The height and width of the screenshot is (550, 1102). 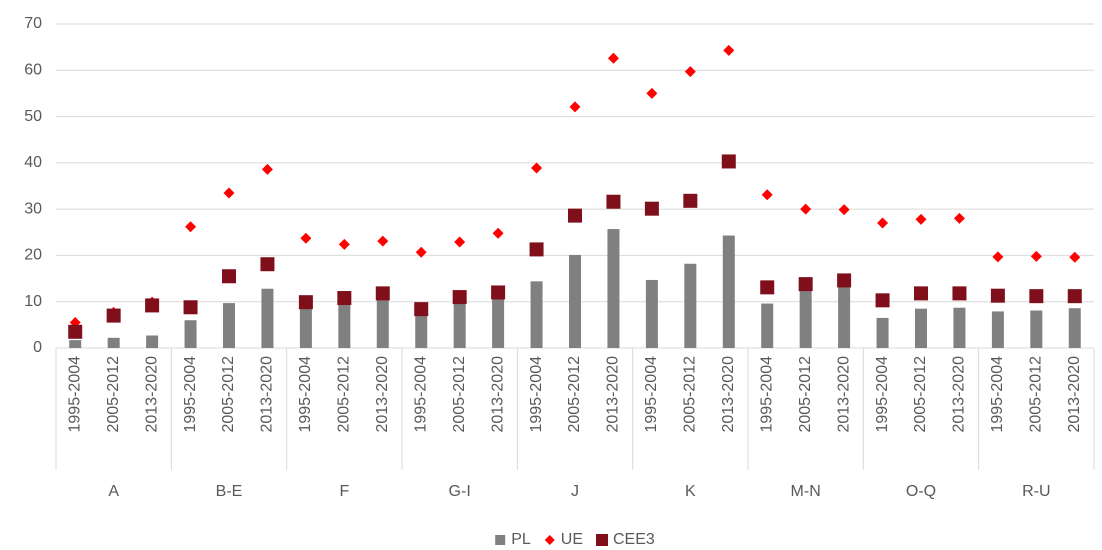 What do you see at coordinates (690, 491) in the screenshot?
I see `group-label: K` at bounding box center [690, 491].